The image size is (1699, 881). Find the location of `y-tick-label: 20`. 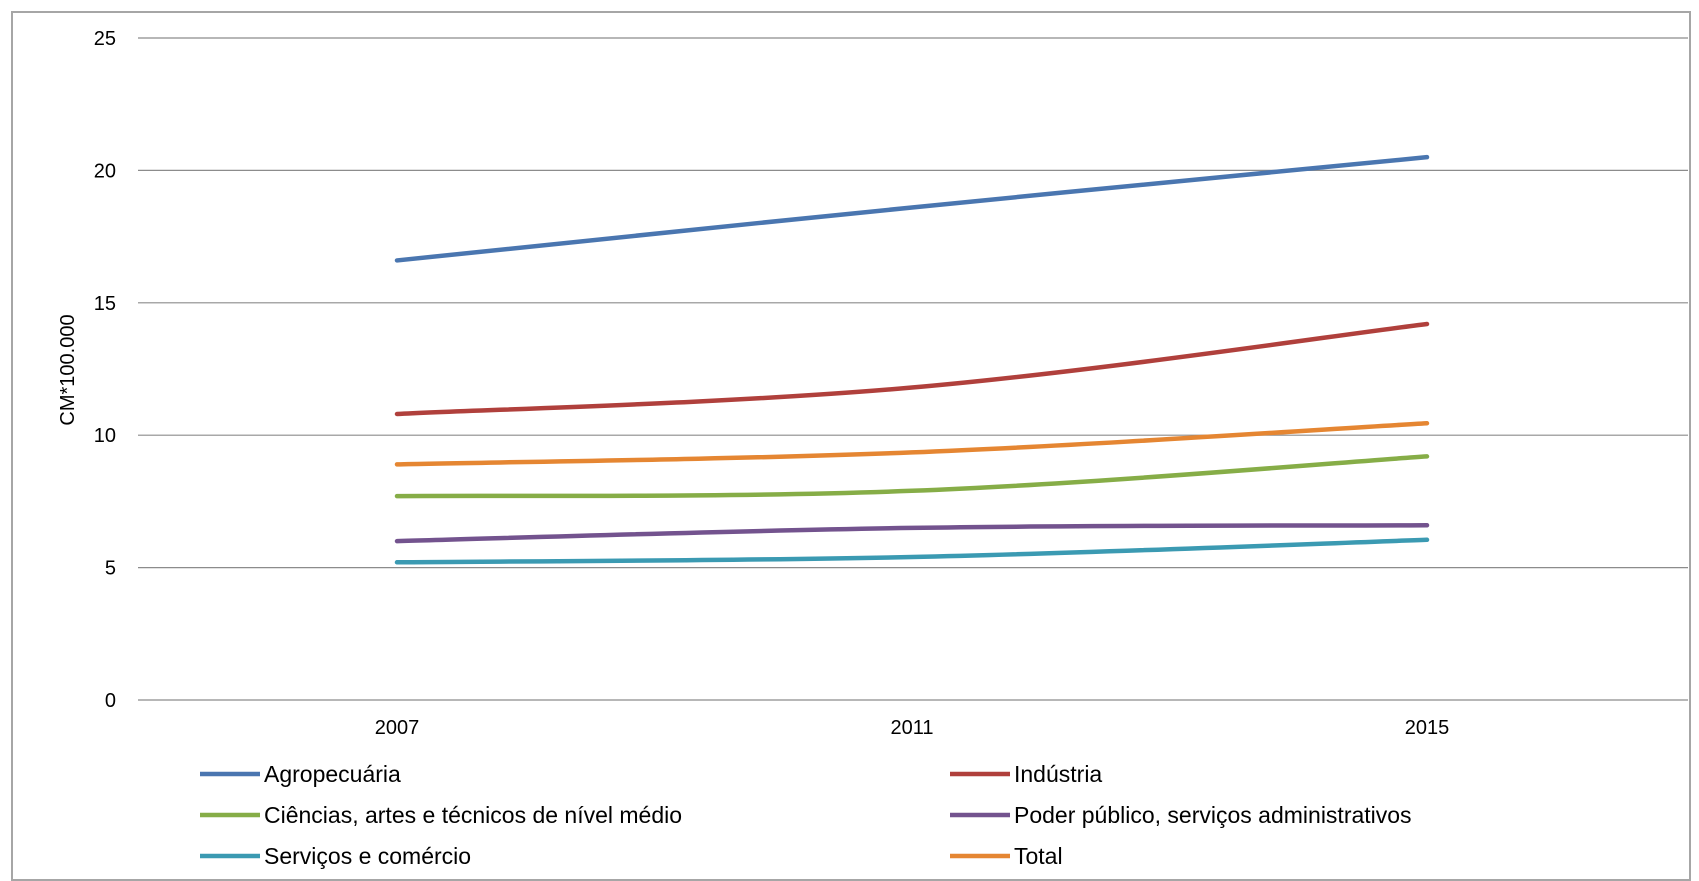

y-tick-label: 20 is located at coordinates (105, 171).